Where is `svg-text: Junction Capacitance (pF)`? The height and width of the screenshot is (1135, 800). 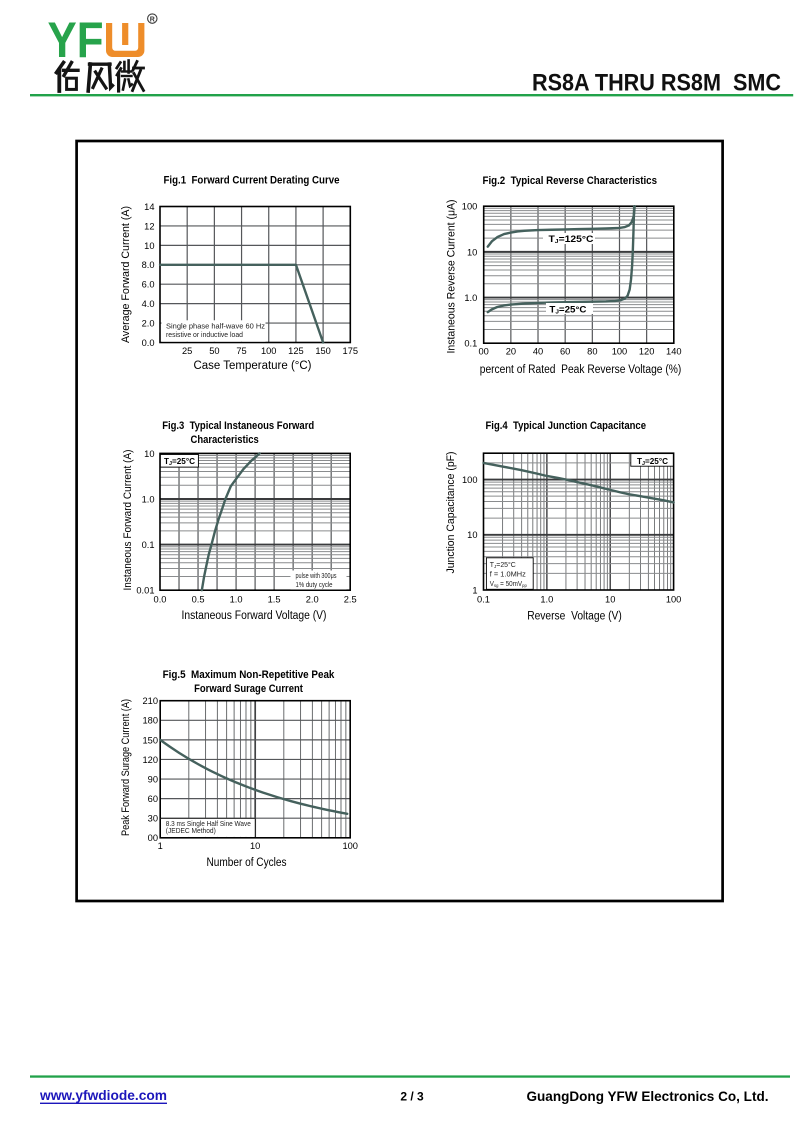 svg-text: Junction Capacitance (pF) is located at coordinates (451, 513).